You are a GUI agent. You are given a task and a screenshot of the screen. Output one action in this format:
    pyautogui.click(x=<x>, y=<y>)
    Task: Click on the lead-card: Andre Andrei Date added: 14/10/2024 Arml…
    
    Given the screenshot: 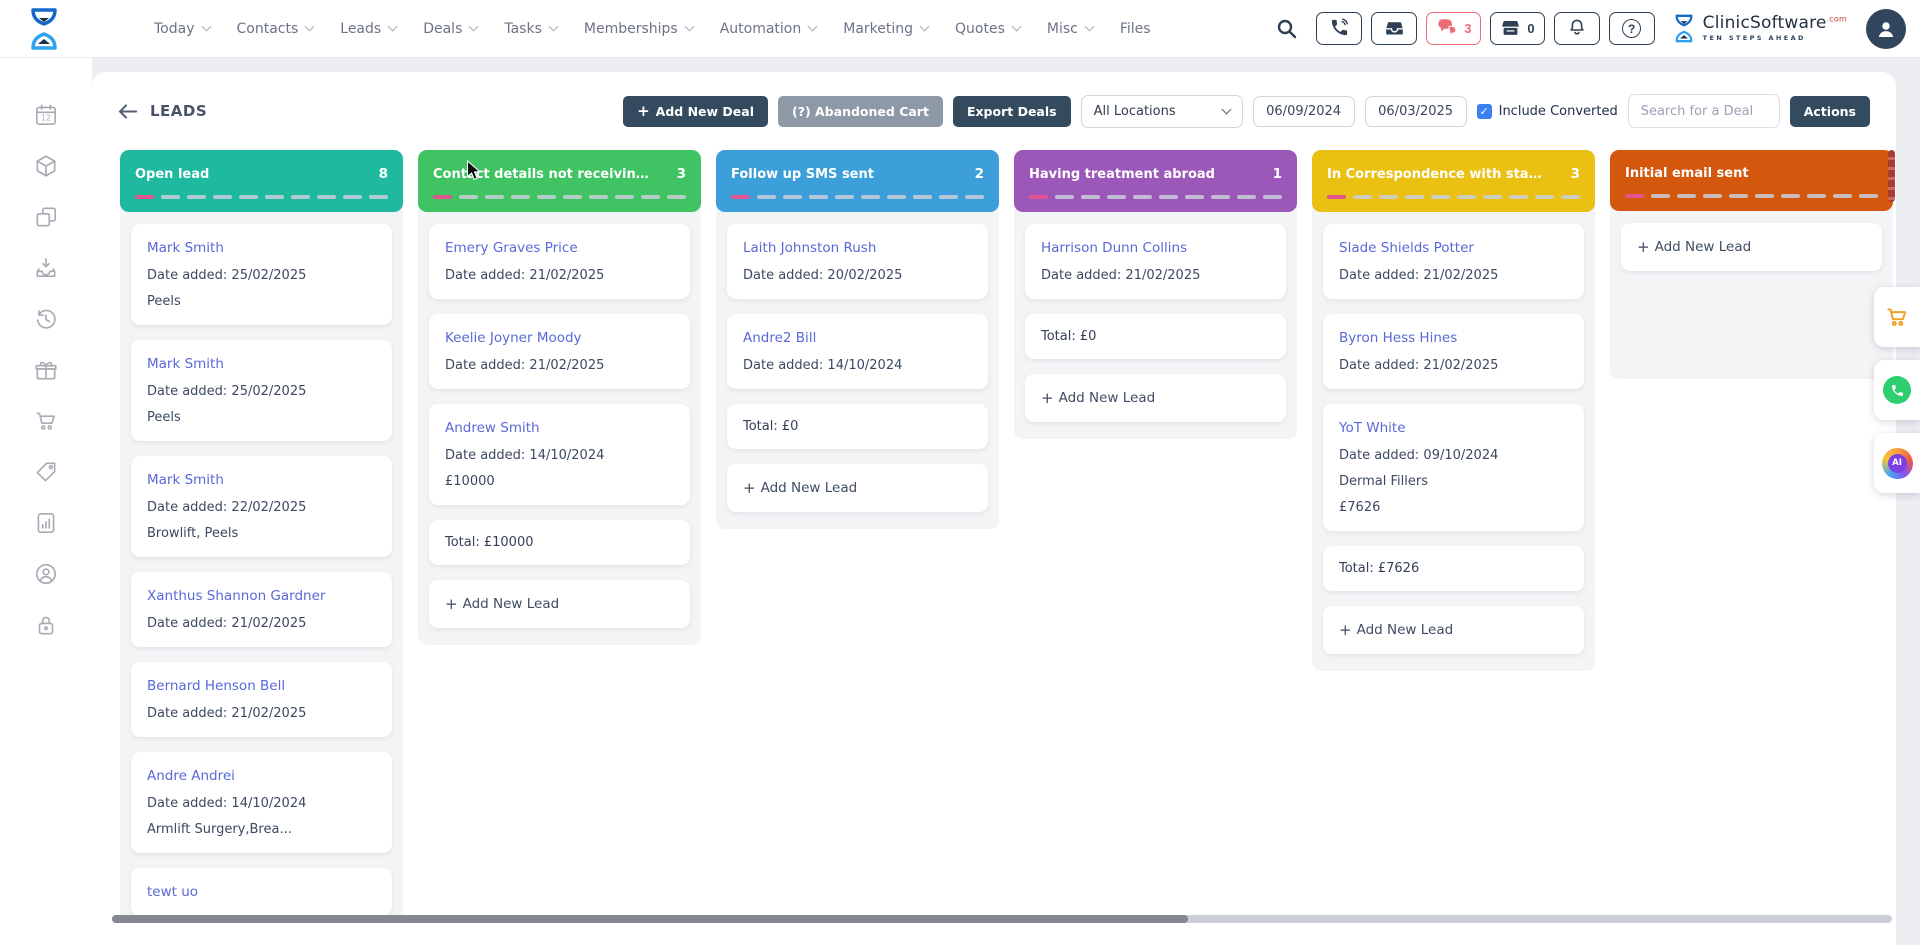 What is the action you would take?
    pyautogui.click(x=261, y=802)
    